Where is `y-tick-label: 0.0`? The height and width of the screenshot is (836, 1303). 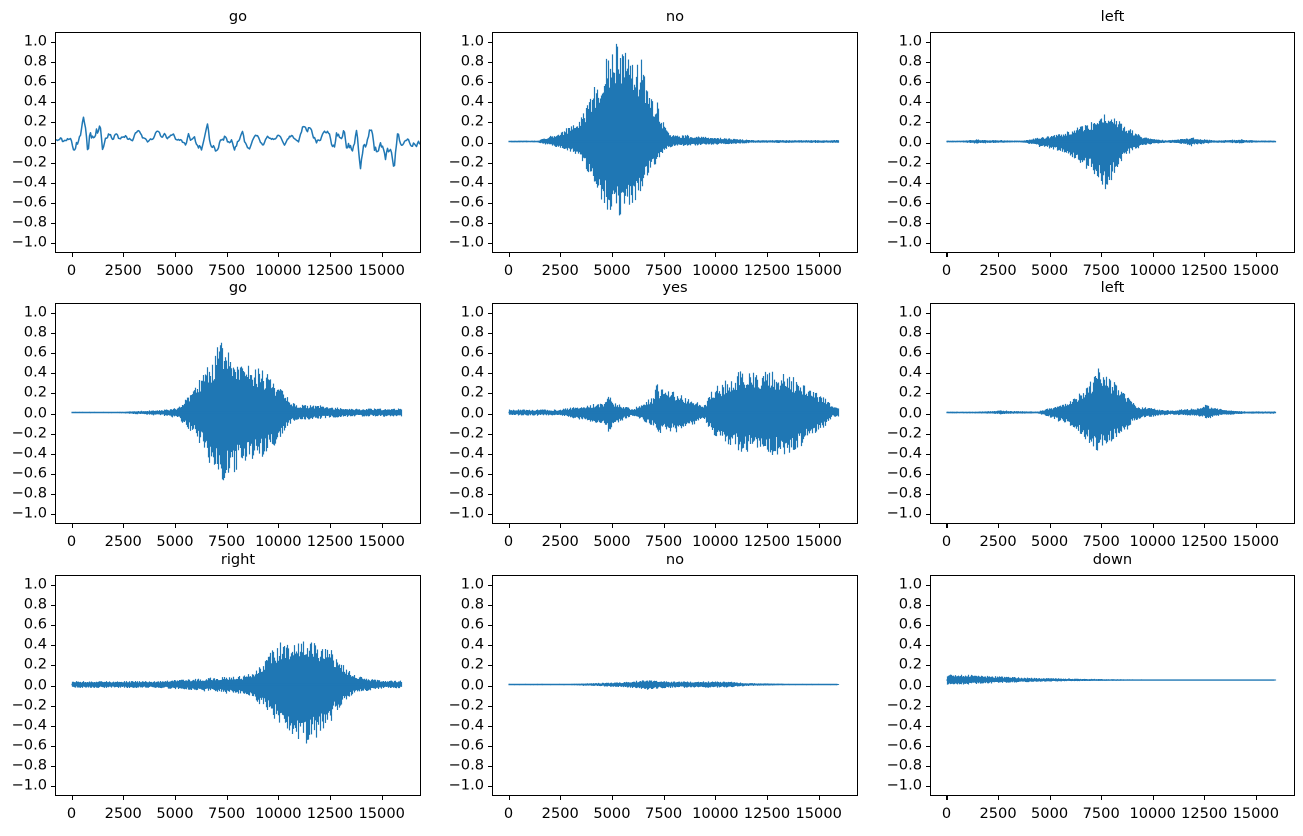 y-tick-label: 0.0 is located at coordinates (472, 142).